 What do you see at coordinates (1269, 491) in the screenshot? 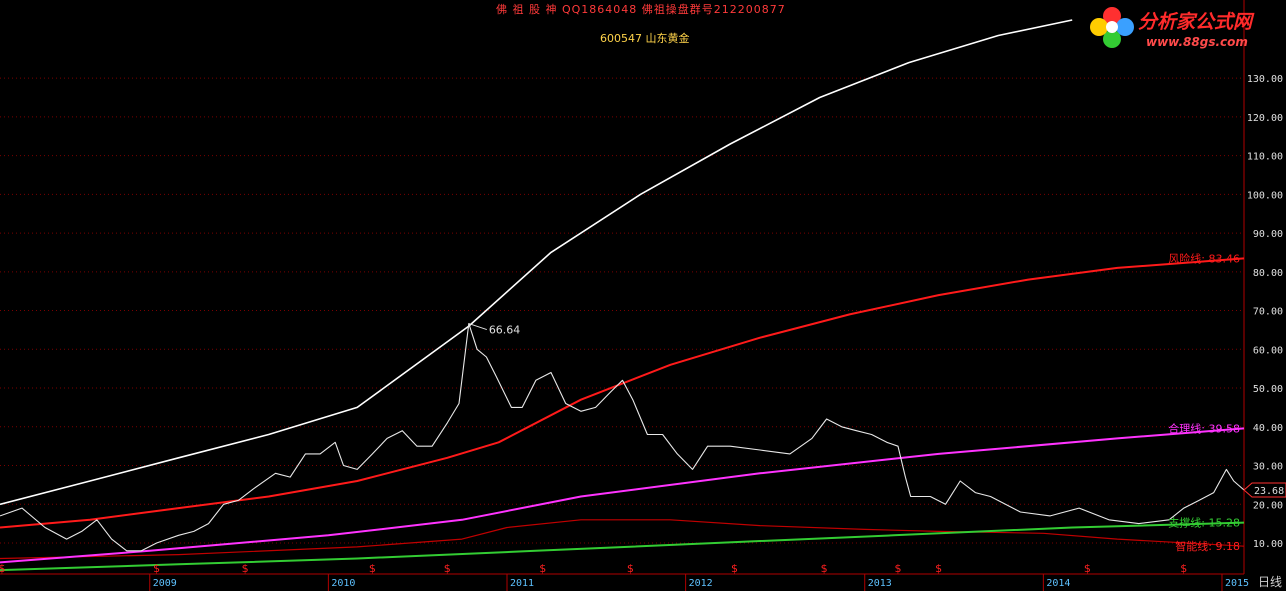
I see `last-price-label: 23.68` at bounding box center [1269, 491].